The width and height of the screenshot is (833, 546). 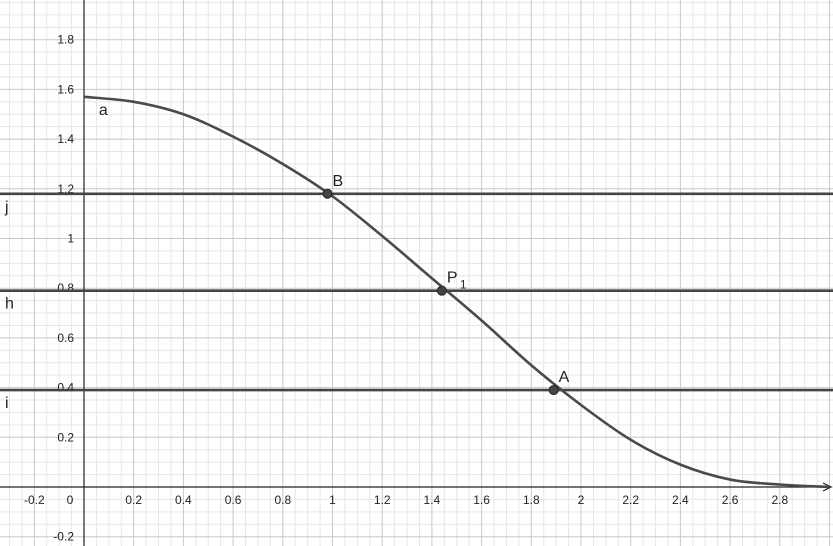 What do you see at coordinates (65, 189) in the screenshot?
I see `y-tick-label: 1.2` at bounding box center [65, 189].